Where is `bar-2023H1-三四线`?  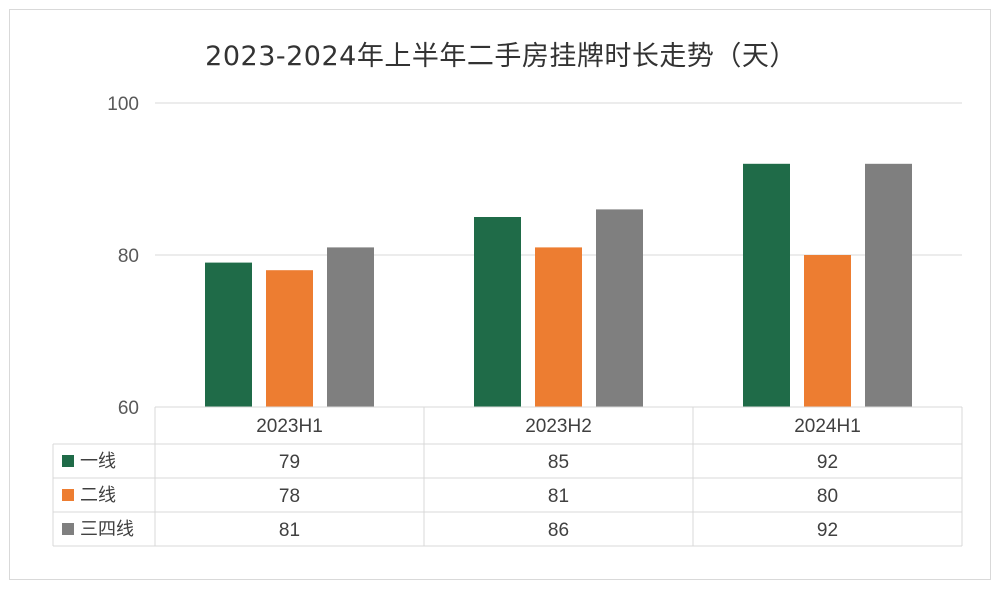 bar-2023H1-三四线 is located at coordinates (350, 327).